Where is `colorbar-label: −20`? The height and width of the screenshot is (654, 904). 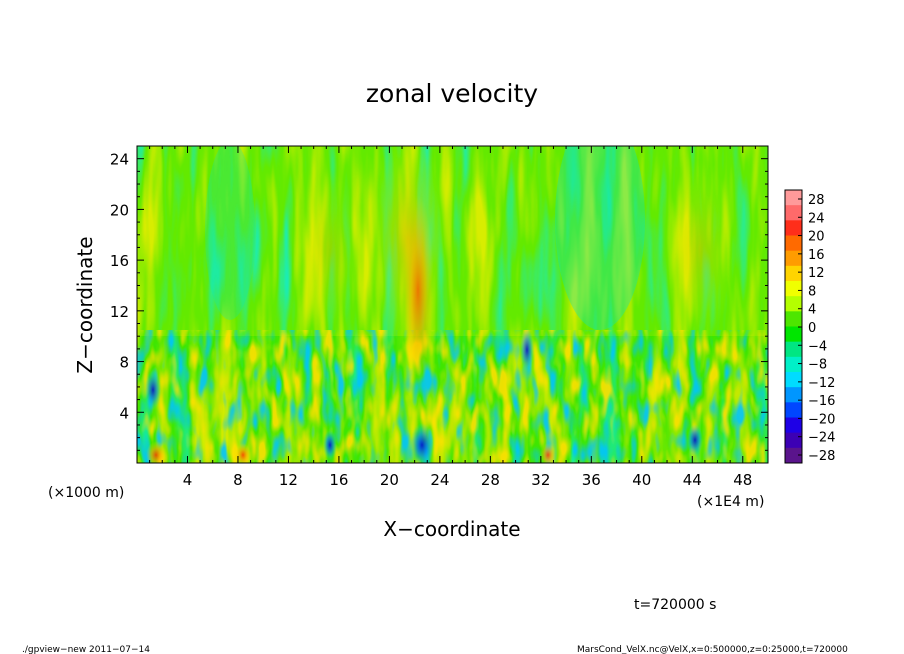
colorbar-label: −20 is located at coordinates (821, 419).